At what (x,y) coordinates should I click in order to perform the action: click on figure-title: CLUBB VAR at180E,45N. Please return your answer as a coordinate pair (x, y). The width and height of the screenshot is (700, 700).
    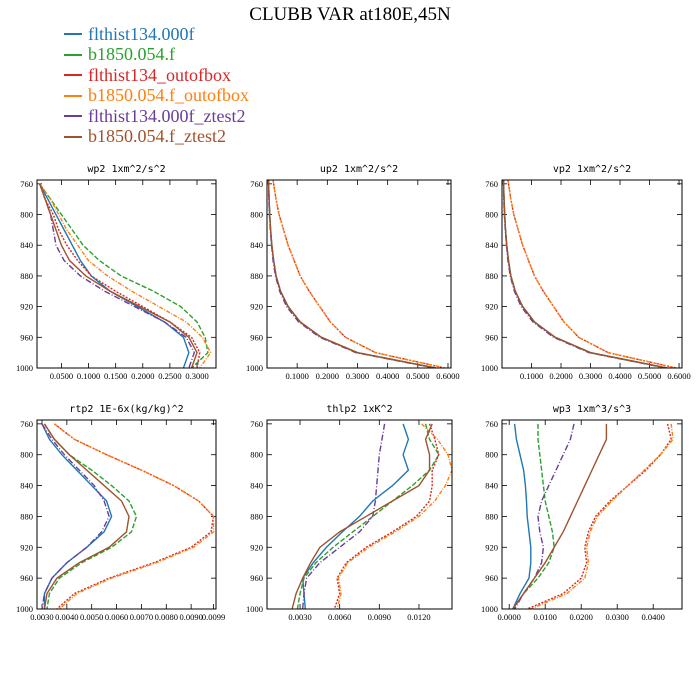
    Looking at the image, I should click on (350, 14).